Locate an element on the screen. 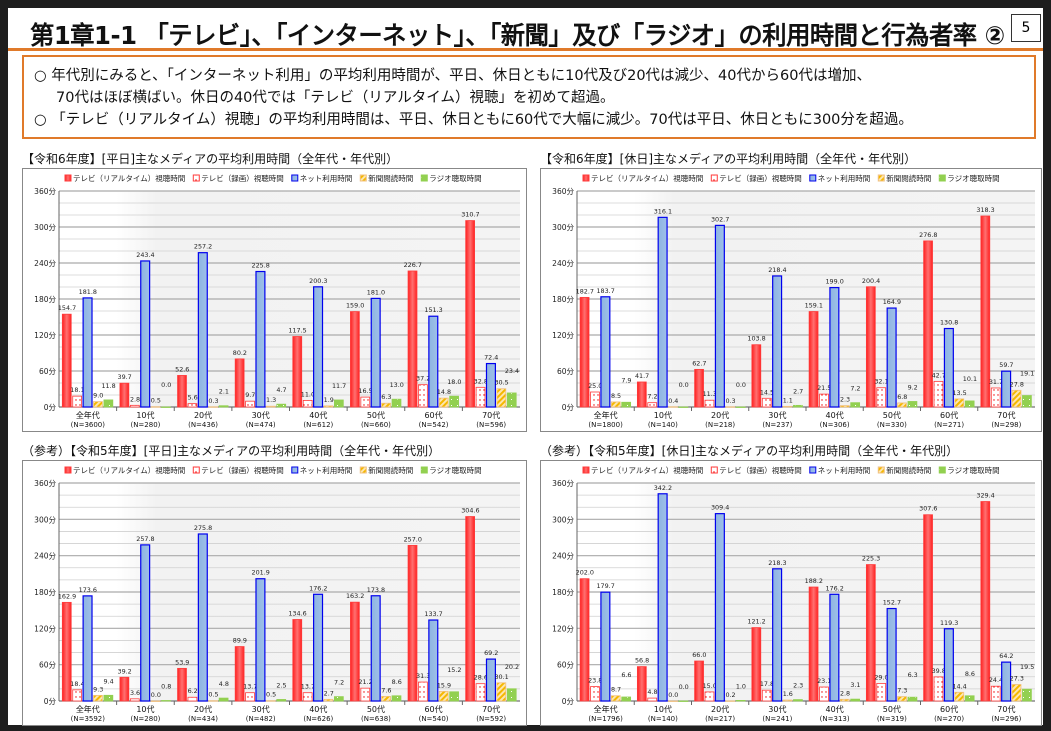 The image size is (1051, 731). x-sample-size-label: (N=3592) is located at coordinates (88, 719).